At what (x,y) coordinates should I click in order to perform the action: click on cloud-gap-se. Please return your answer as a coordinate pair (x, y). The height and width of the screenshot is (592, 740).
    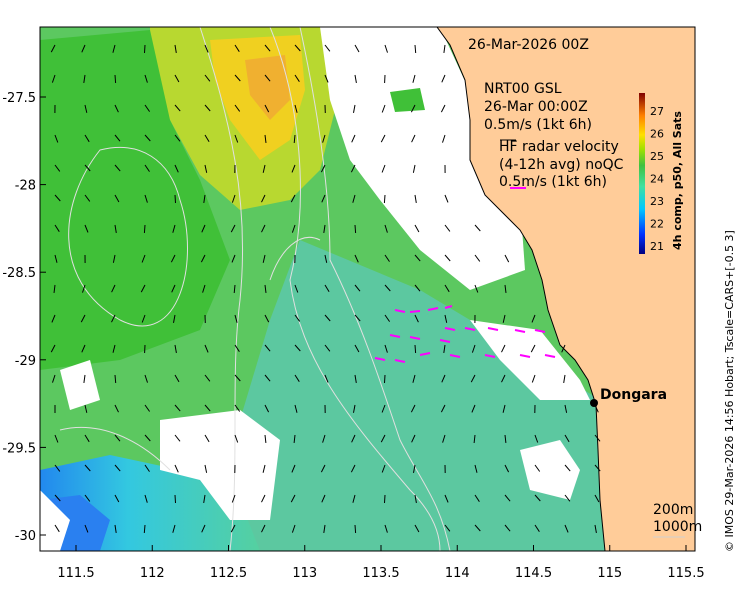
    Looking at the image, I should click on (550, 470).